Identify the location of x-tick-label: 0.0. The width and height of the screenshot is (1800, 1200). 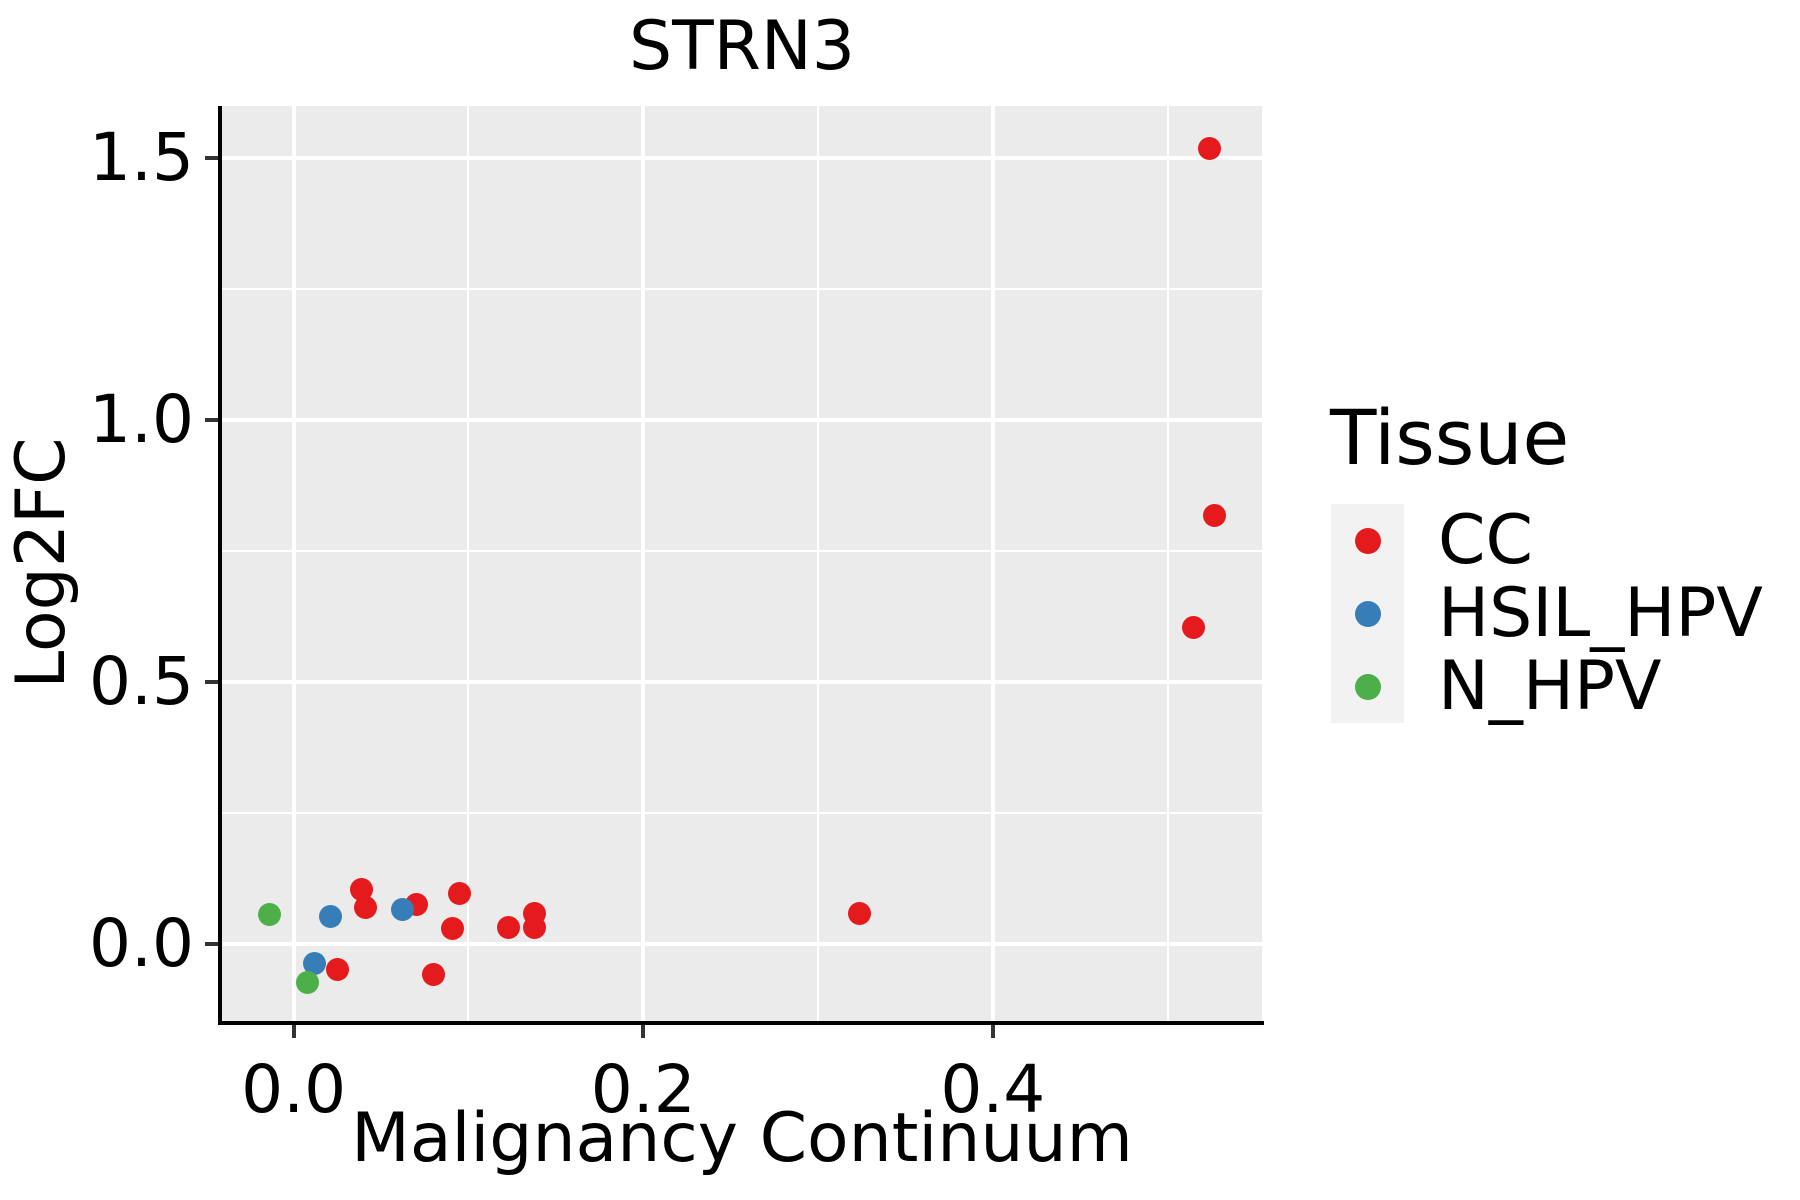
(294, 1089).